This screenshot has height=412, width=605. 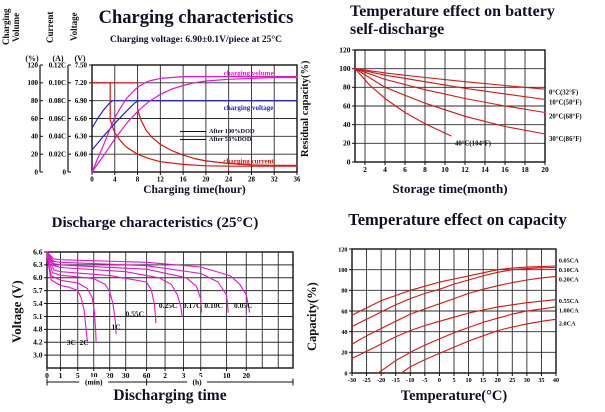 I want to click on svg-text: -10, so click(x=410, y=380).